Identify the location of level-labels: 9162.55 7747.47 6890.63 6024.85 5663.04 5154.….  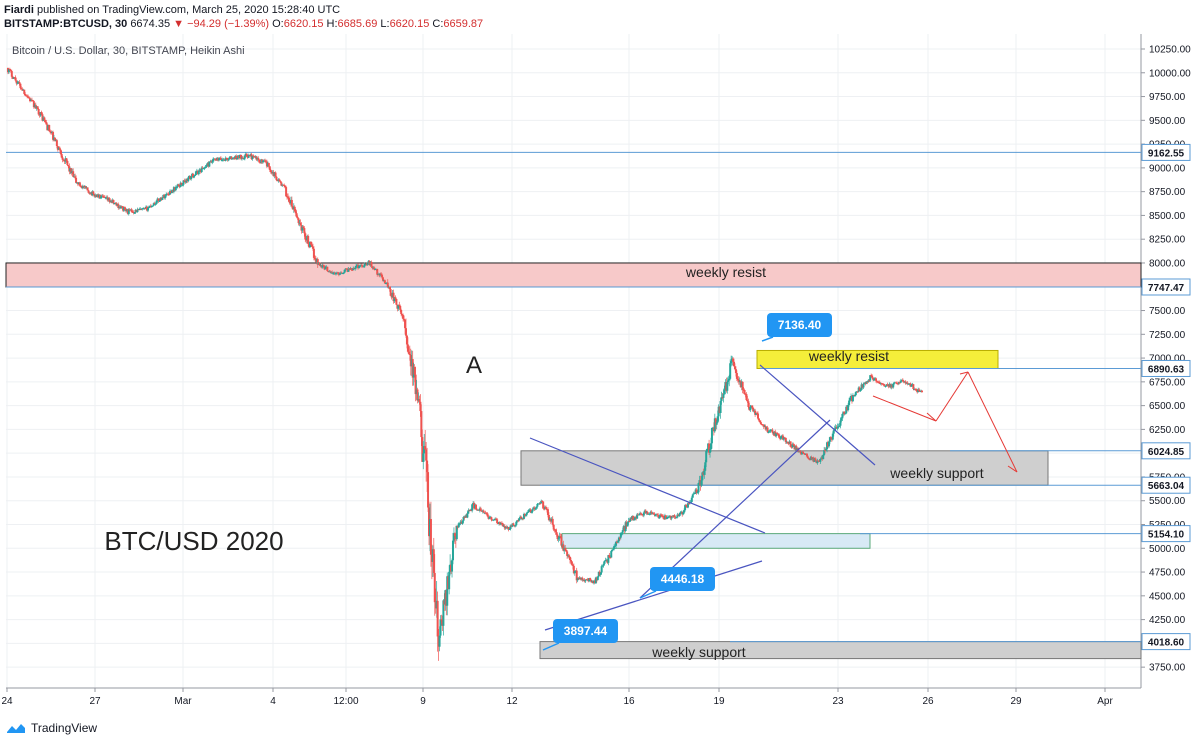
(1166, 397).